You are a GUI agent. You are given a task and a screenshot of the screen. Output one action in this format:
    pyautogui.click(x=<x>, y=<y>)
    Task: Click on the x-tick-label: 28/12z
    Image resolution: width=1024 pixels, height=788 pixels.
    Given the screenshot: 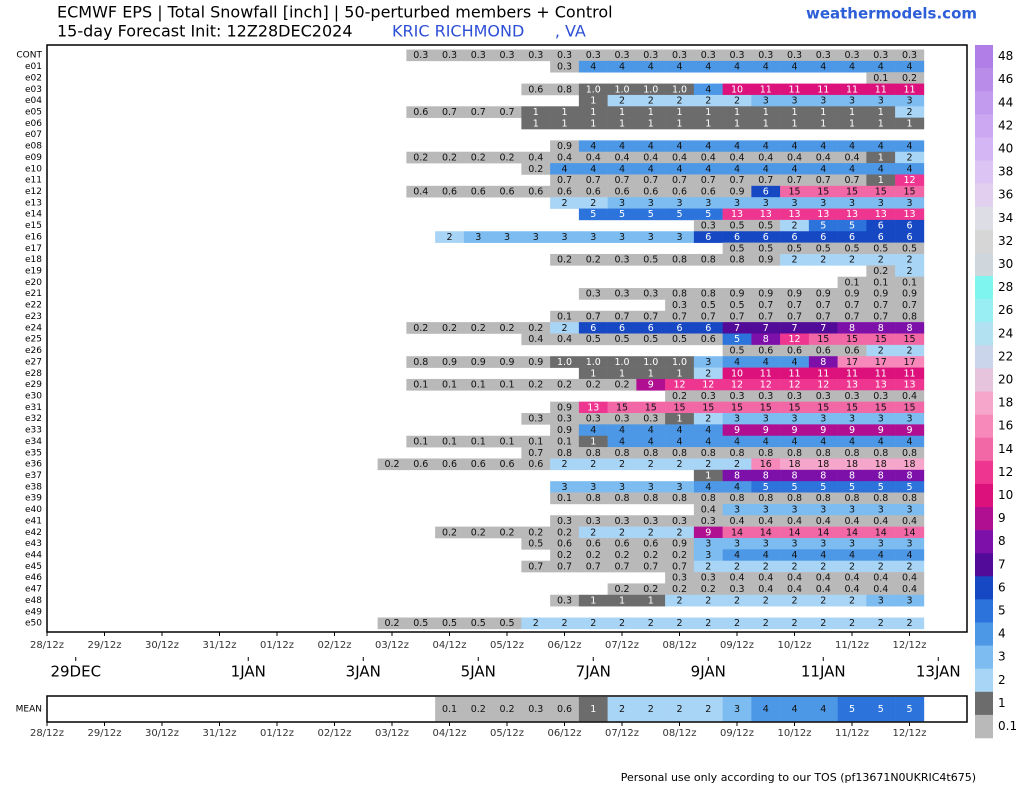 What is the action you would take?
    pyautogui.click(x=47, y=733)
    